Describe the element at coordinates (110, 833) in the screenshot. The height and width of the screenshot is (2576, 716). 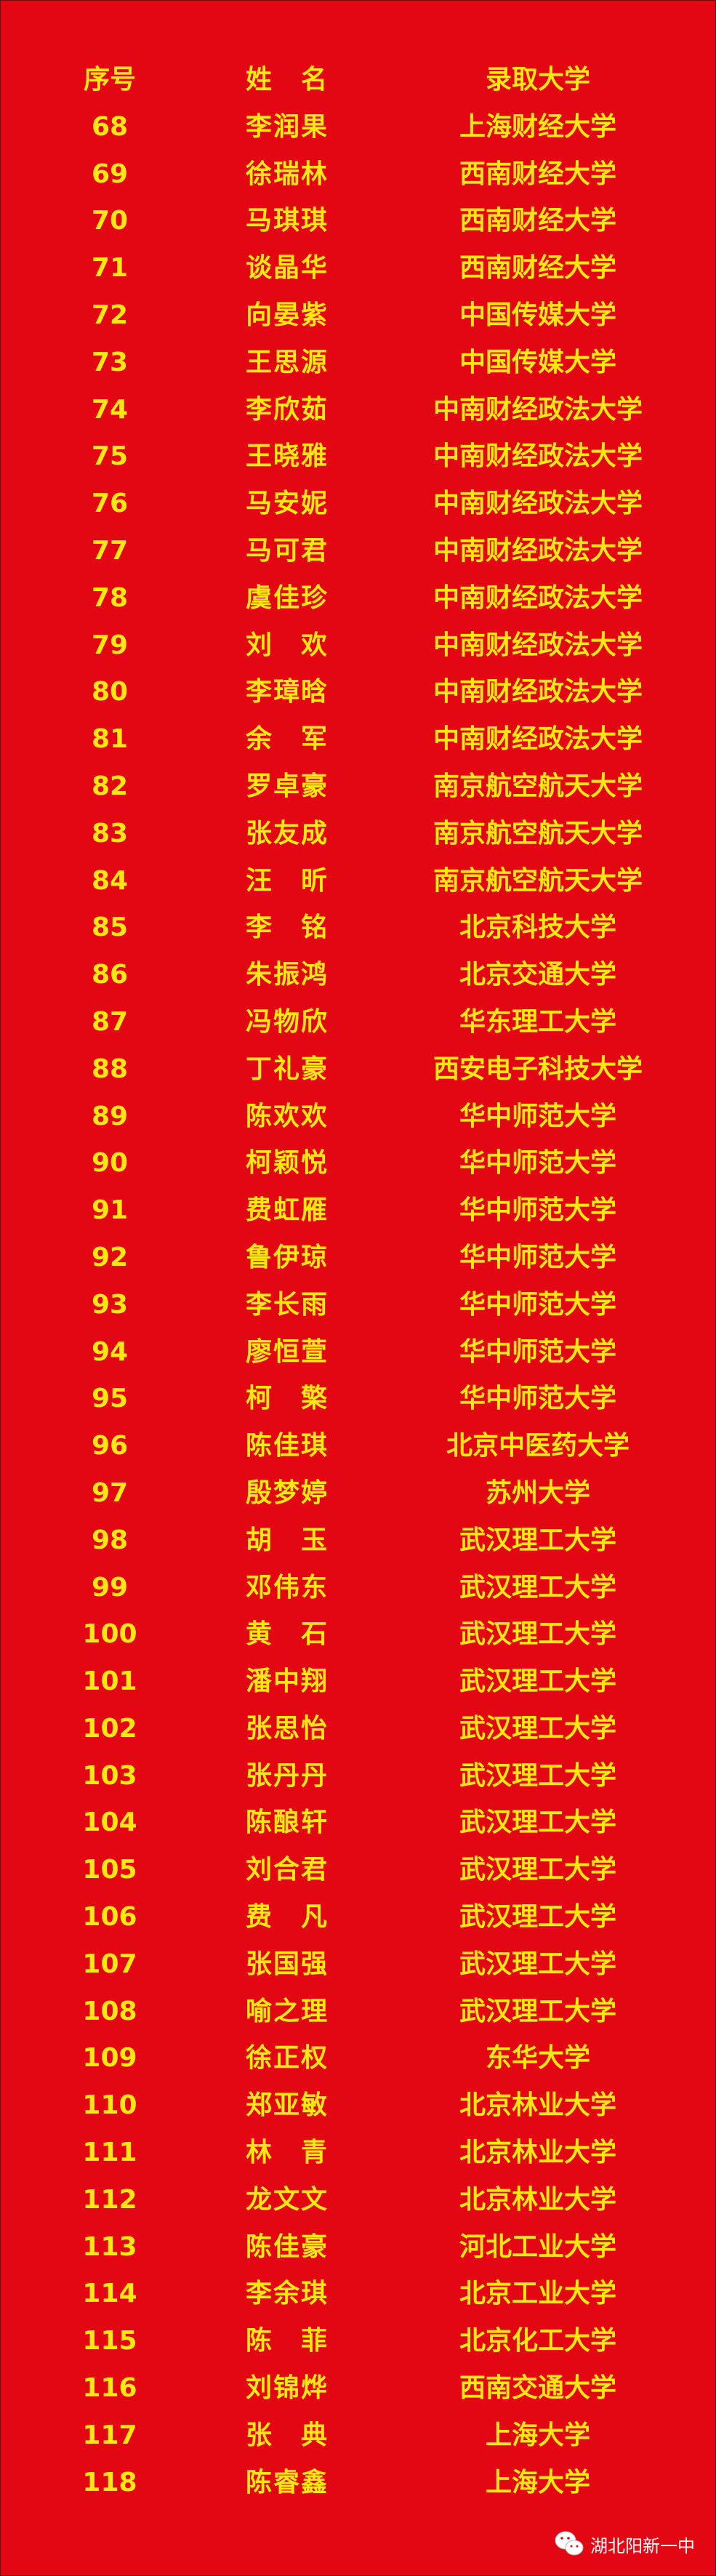
I see `row-no: 83` at that location.